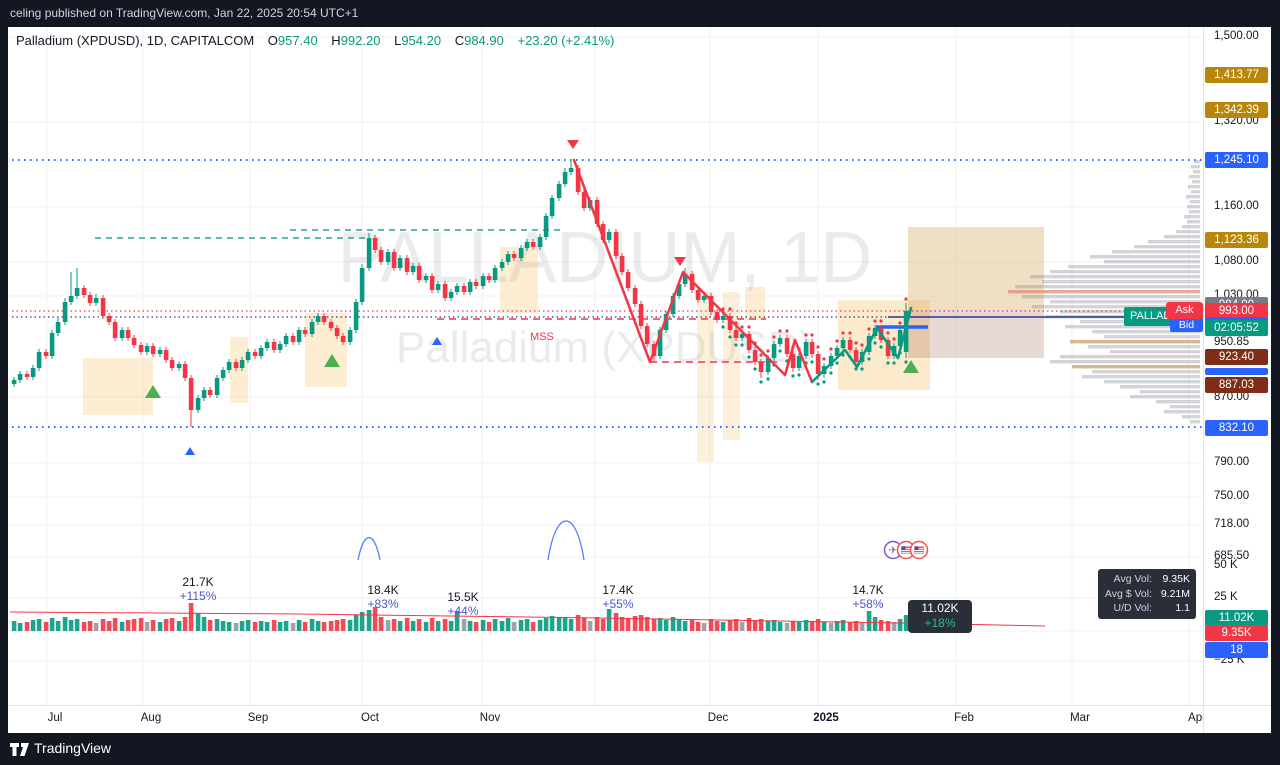 This screenshot has width=1280, height=765. I want to click on time-axis: Jul Aug Sep Oct Nov Dec 2025 Feb Mar Apr, so click(607, 719).